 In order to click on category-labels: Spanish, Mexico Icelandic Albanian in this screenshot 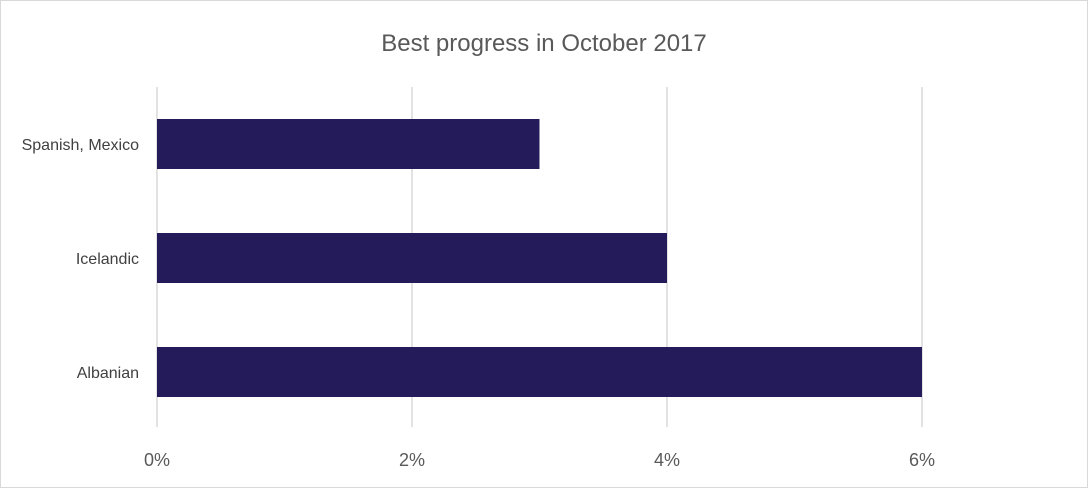, I will do `click(80, 259)`.